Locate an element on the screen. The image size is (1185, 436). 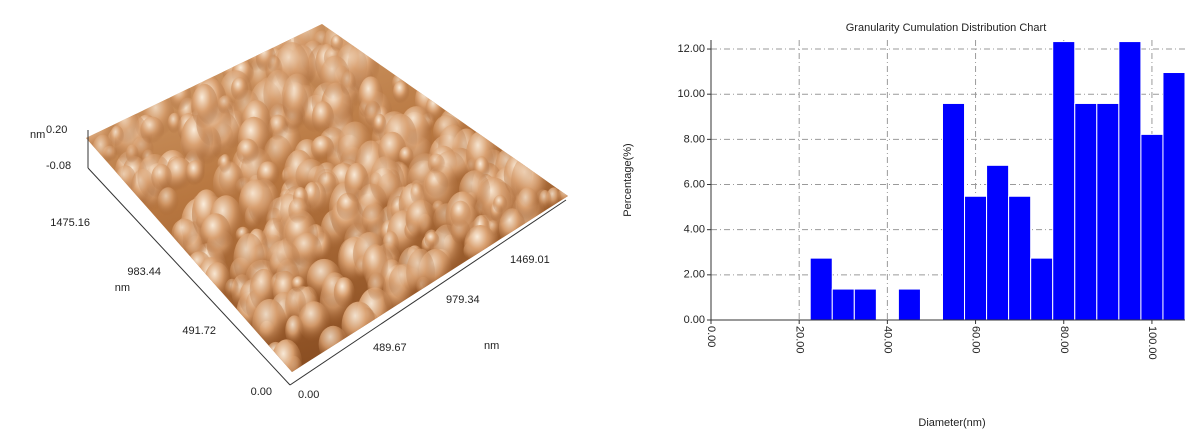
x-unit: nm is located at coordinates (491, 346).